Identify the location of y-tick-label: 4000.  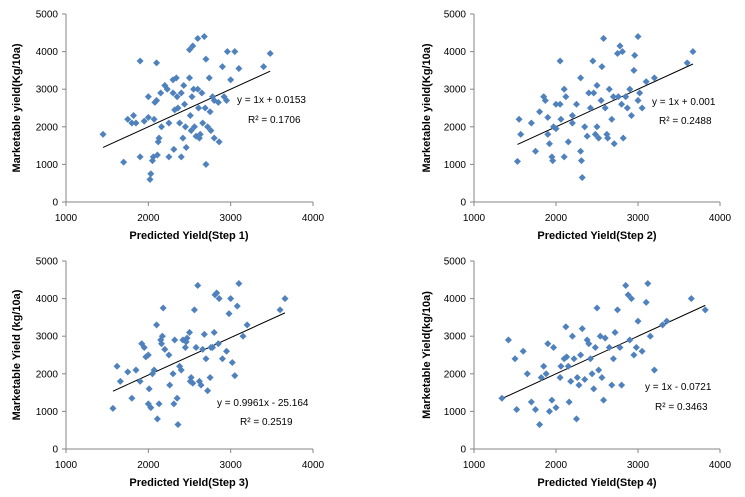
(47, 299).